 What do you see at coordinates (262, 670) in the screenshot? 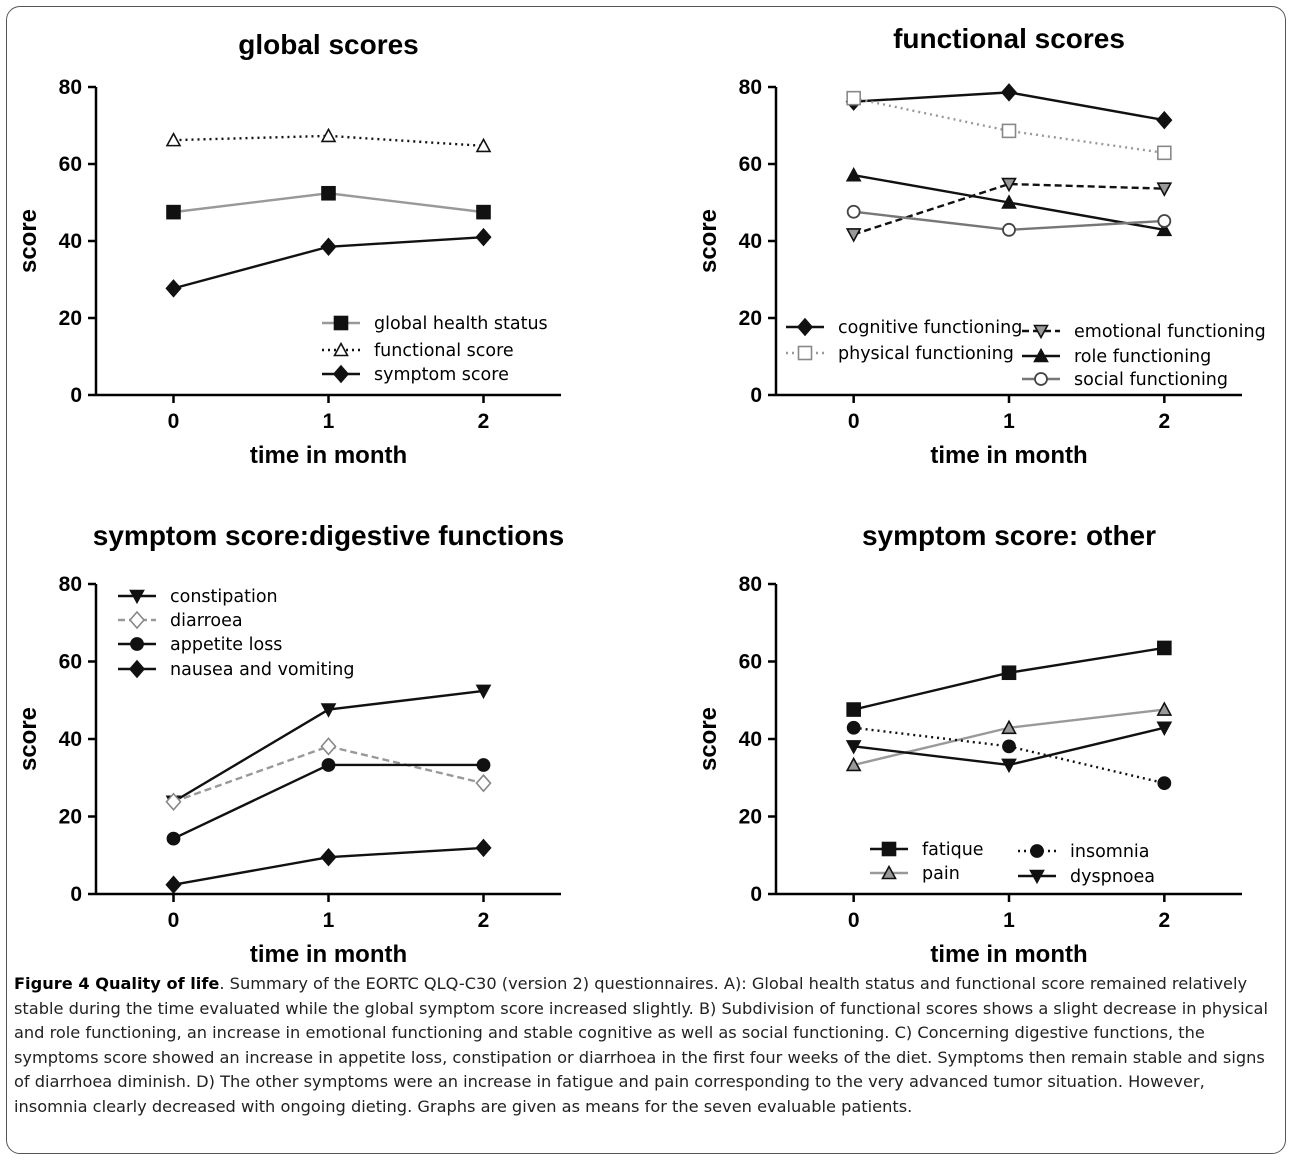
I see `legend-label: nausea and vomiting` at bounding box center [262, 670].